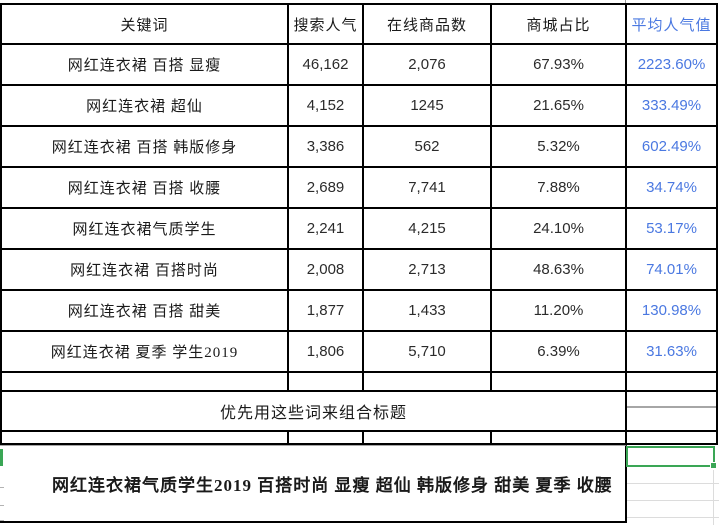 This screenshot has width=719, height=525. What do you see at coordinates (313, 484) in the screenshot?
I see `combined-title-cell: 网红连衣裙气质学生2019 百搭时尚 显瘦 超仙 韩版修身 甜美 夏季 收腰` at bounding box center [313, 484].